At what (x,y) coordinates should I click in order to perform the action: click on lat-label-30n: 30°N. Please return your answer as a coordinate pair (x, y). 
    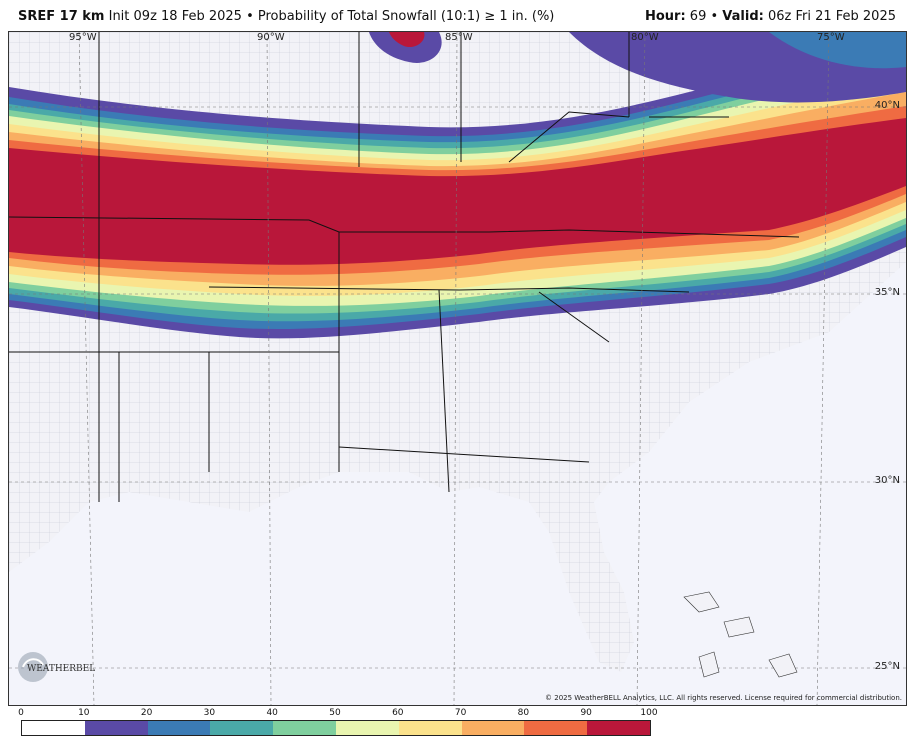
    Looking at the image, I should click on (887, 480).